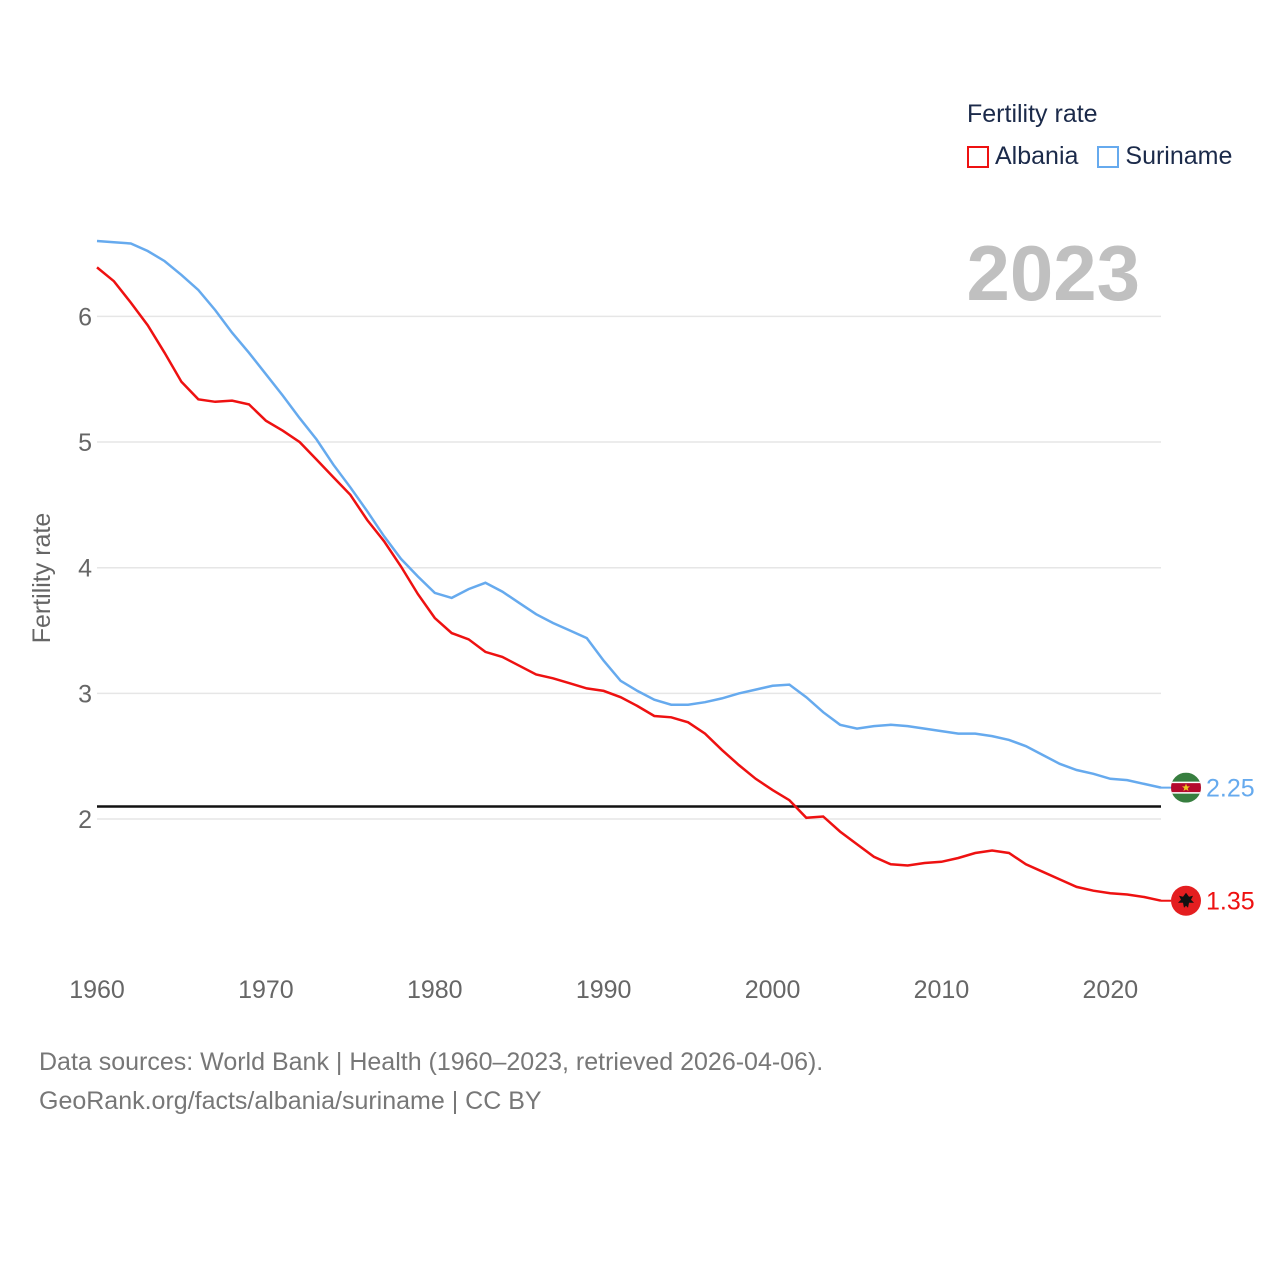 Image resolution: width=1280 pixels, height=1280 pixels. What do you see at coordinates (1230, 789) in the screenshot?
I see `end-label-suriname: 2.25` at bounding box center [1230, 789].